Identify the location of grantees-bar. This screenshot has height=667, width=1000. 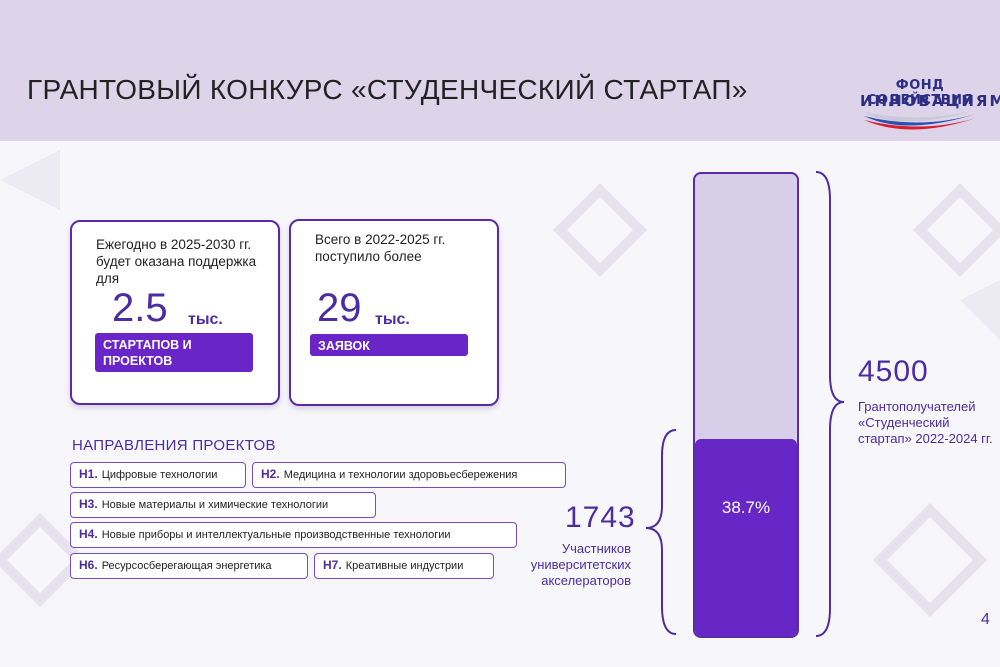
(746, 405).